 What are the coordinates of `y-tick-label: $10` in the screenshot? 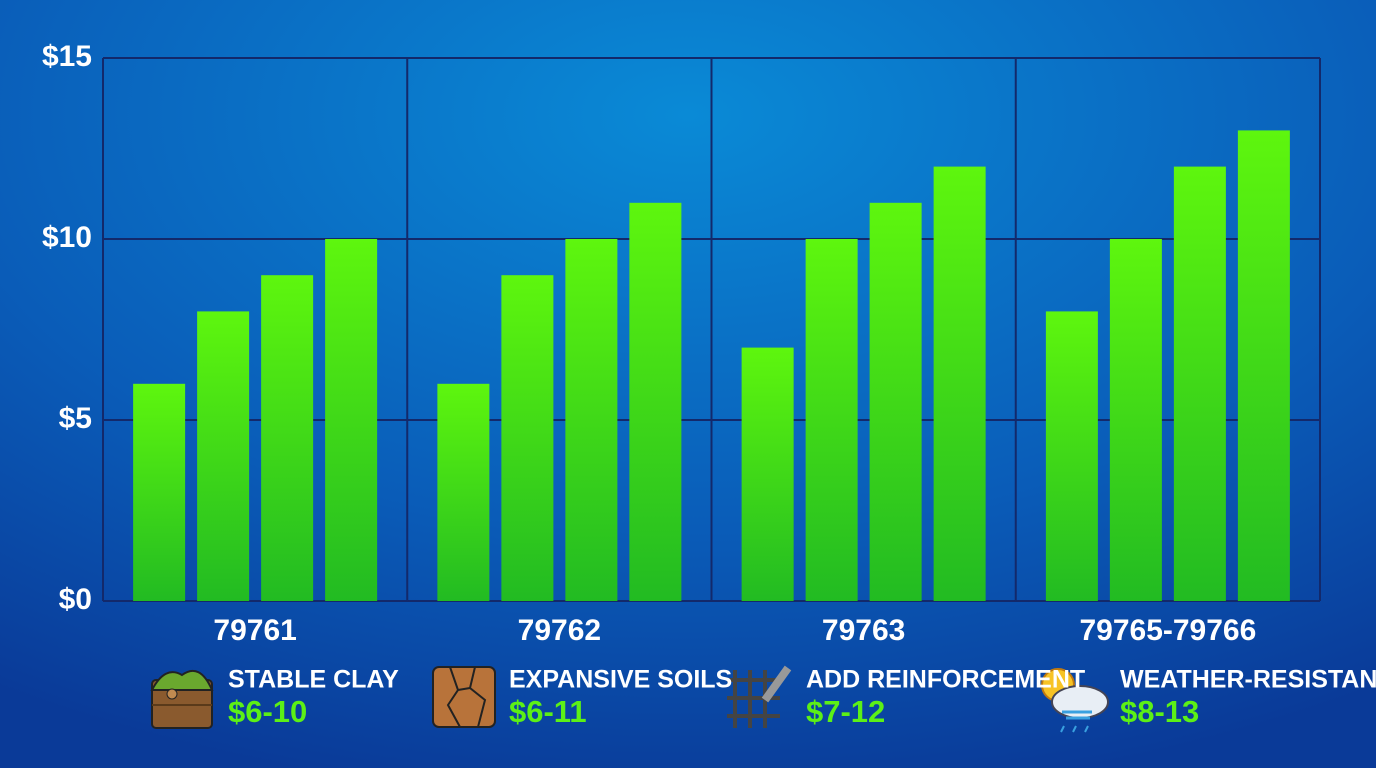 It's located at (67, 237).